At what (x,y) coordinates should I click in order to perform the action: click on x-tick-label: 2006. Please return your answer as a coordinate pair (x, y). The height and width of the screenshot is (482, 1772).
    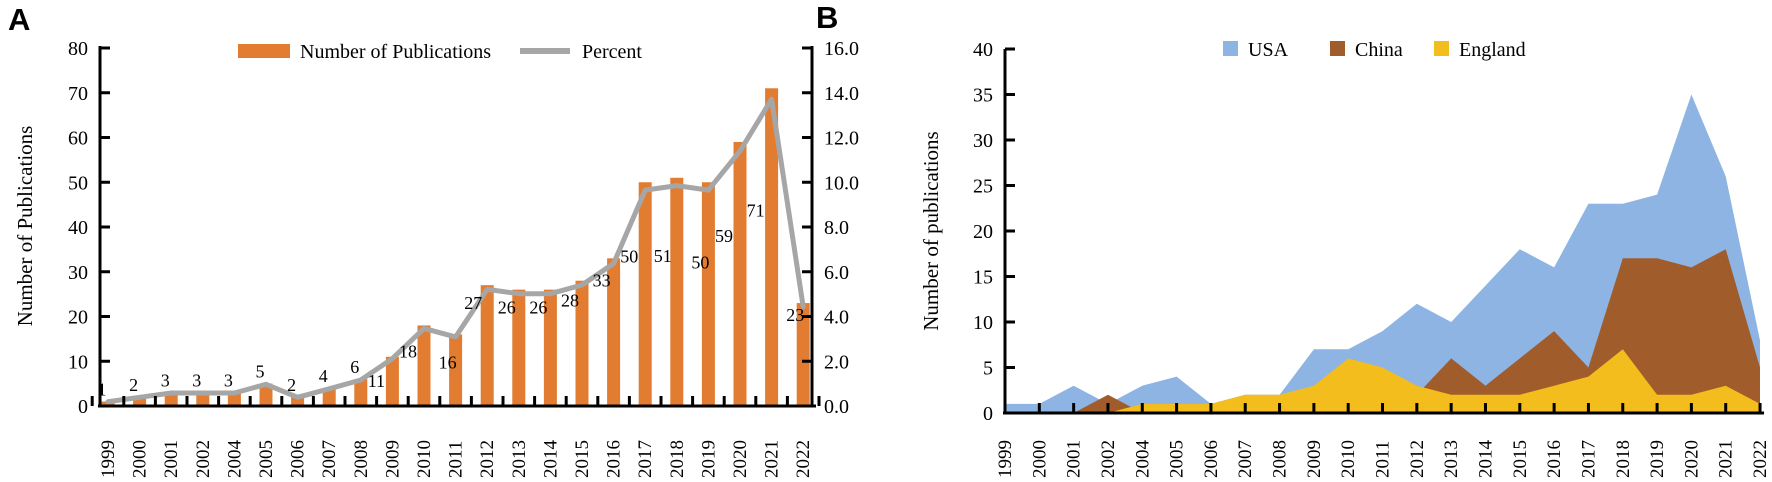
    Looking at the image, I should click on (298, 459).